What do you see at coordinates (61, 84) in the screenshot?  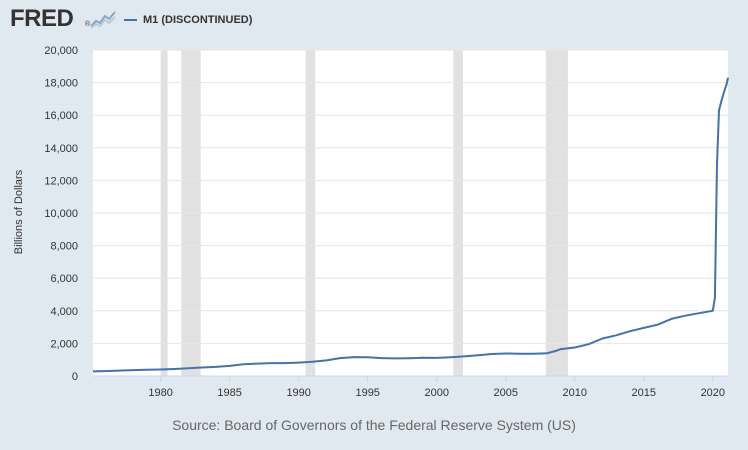 I see `y-tick-label: 18,000` at bounding box center [61, 84].